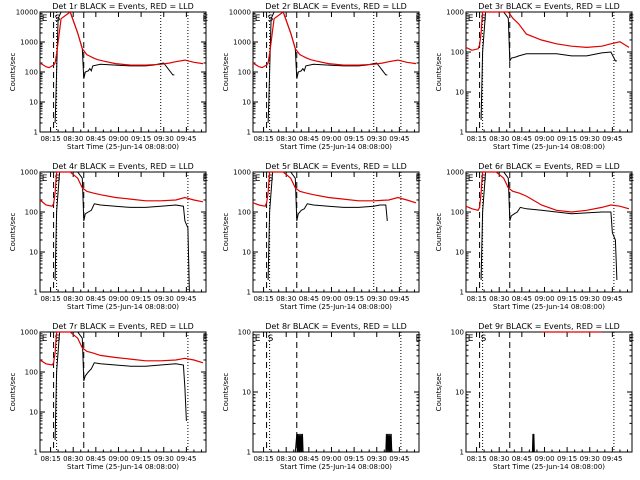 This screenshot has width=640, height=480. What do you see at coordinates (336, 6) in the screenshot?
I see `panel-title: Det 2r BLACK = Events, RED = LLD` at bounding box center [336, 6].